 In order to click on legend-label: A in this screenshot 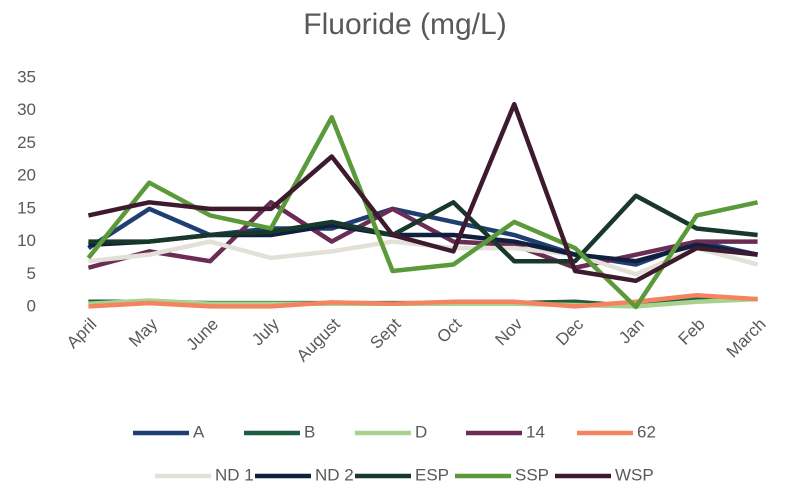, I will do `click(199, 431)`.